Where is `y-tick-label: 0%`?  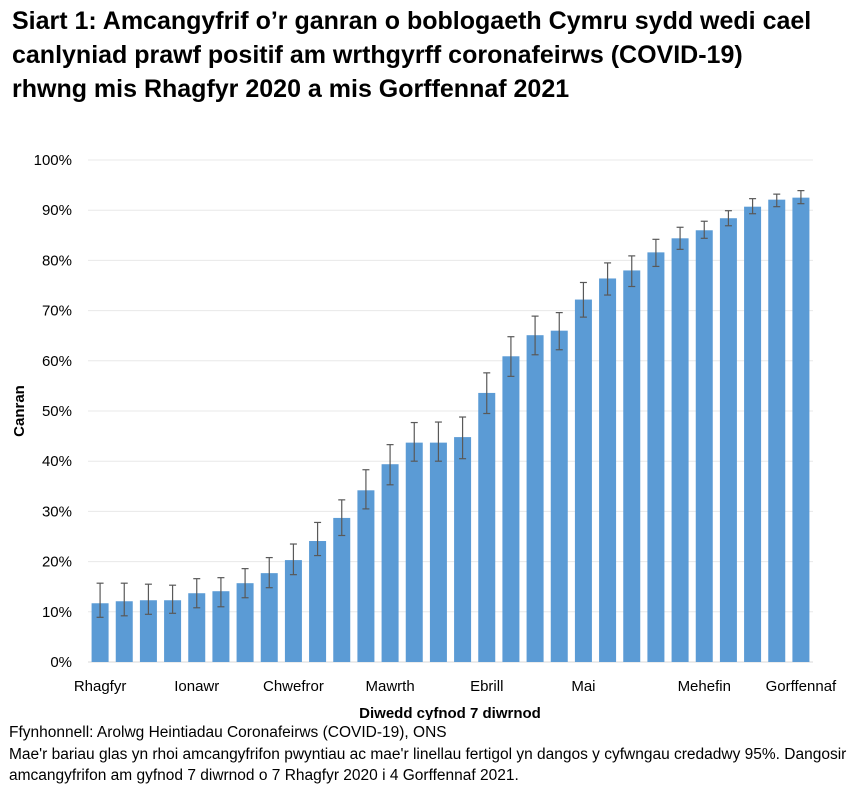
y-tick-label: 0% is located at coordinates (61, 662).